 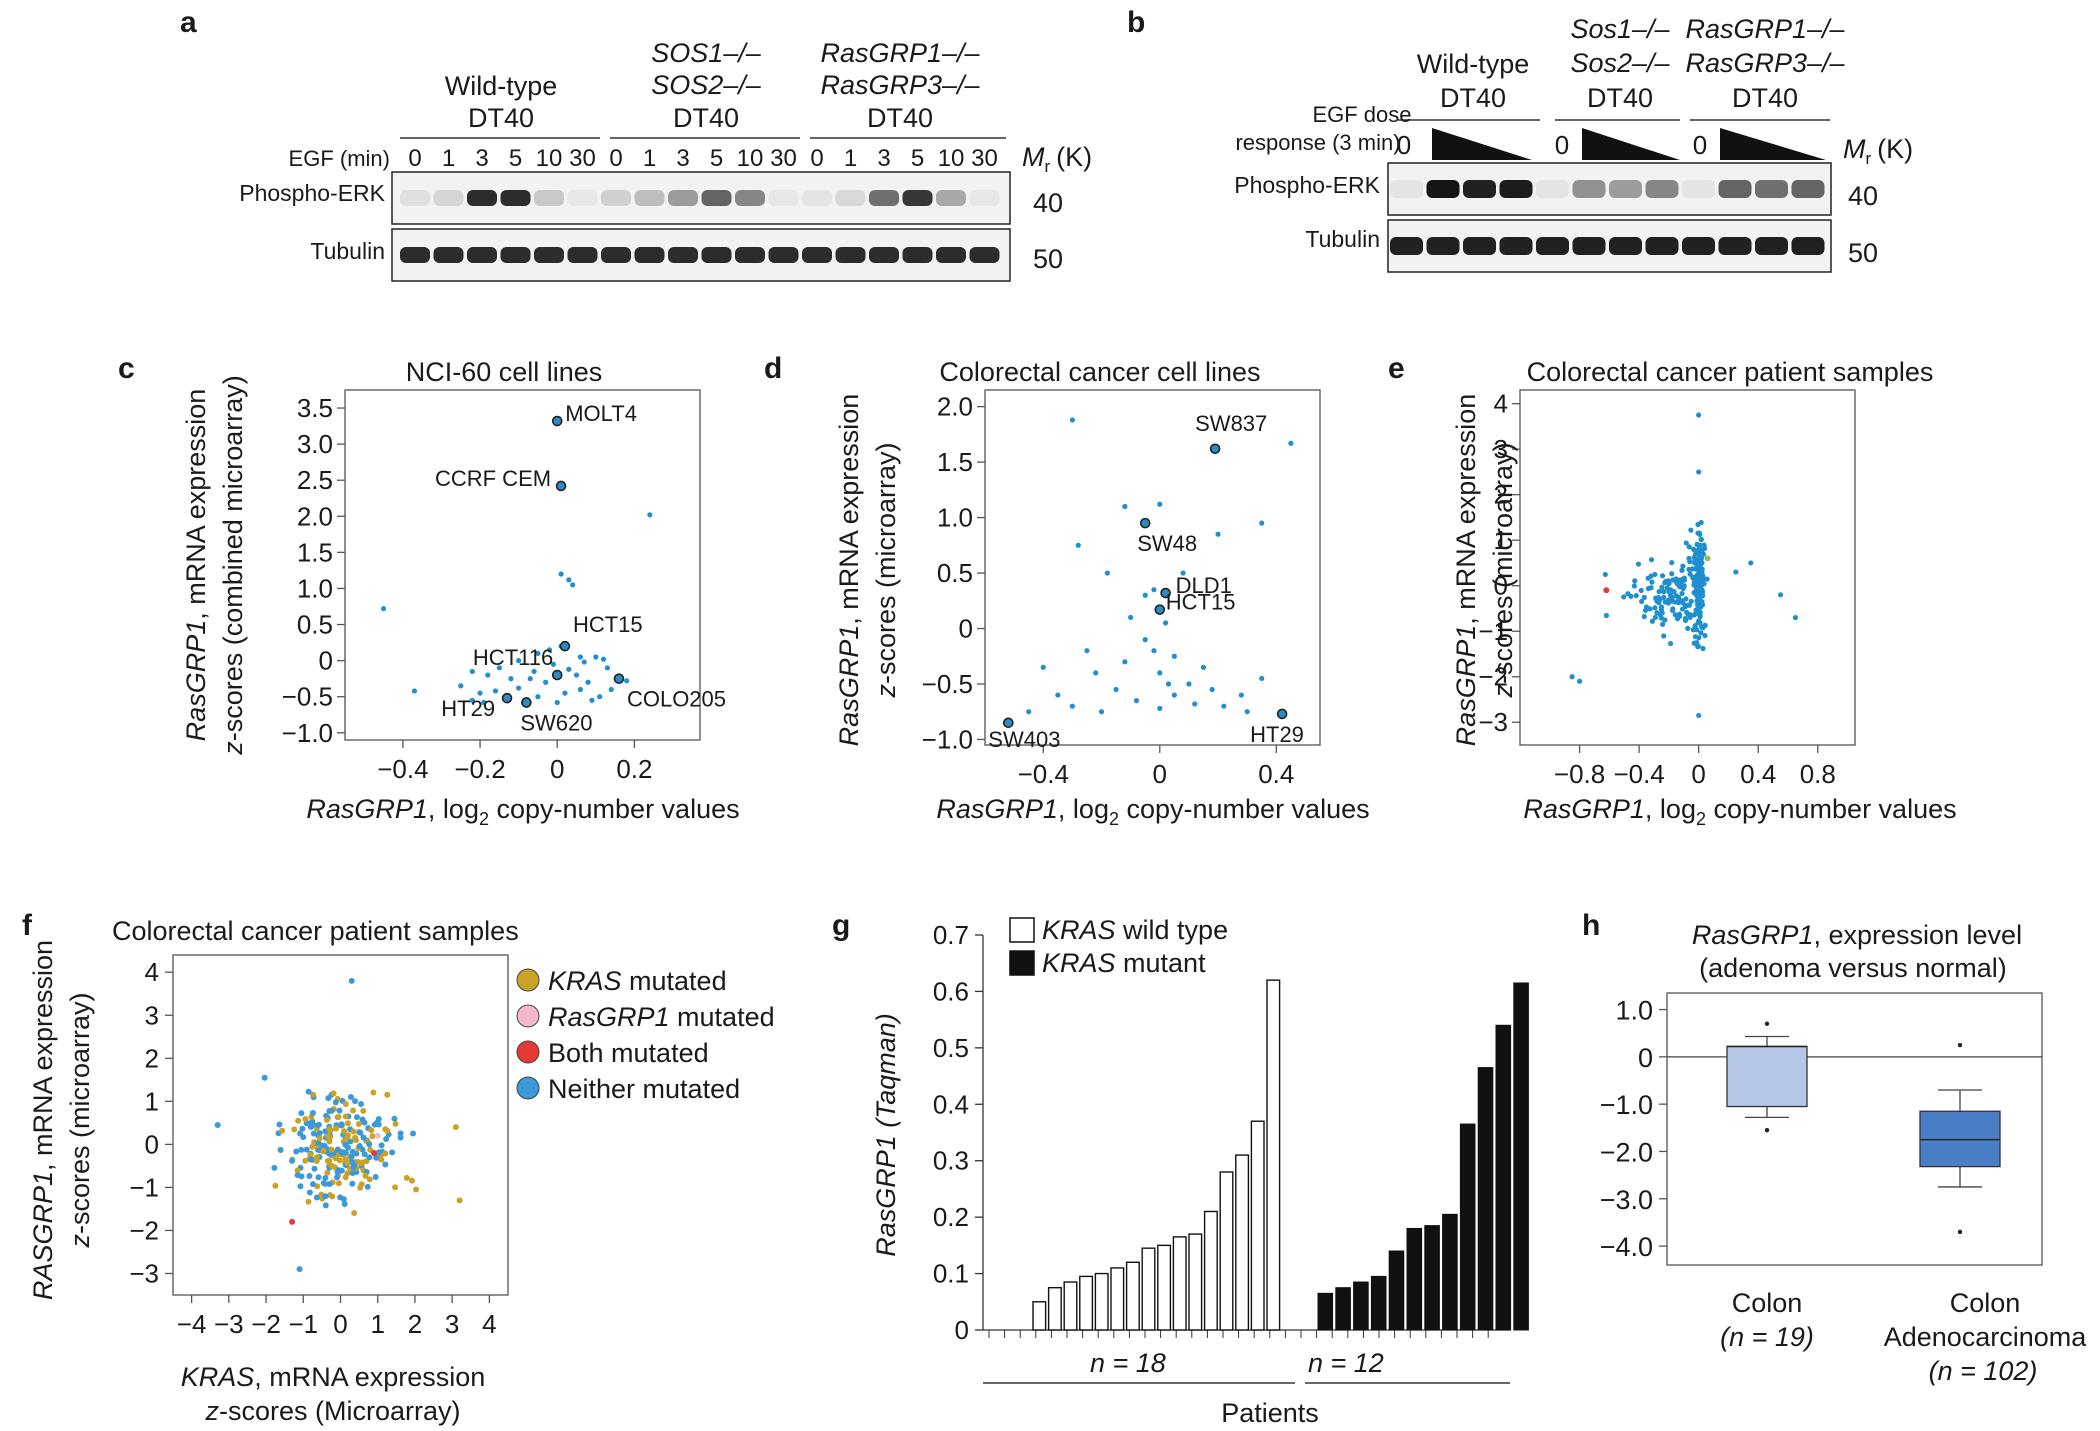 I want to click on c-x-tick-label: −0.4, so click(x=402, y=769).